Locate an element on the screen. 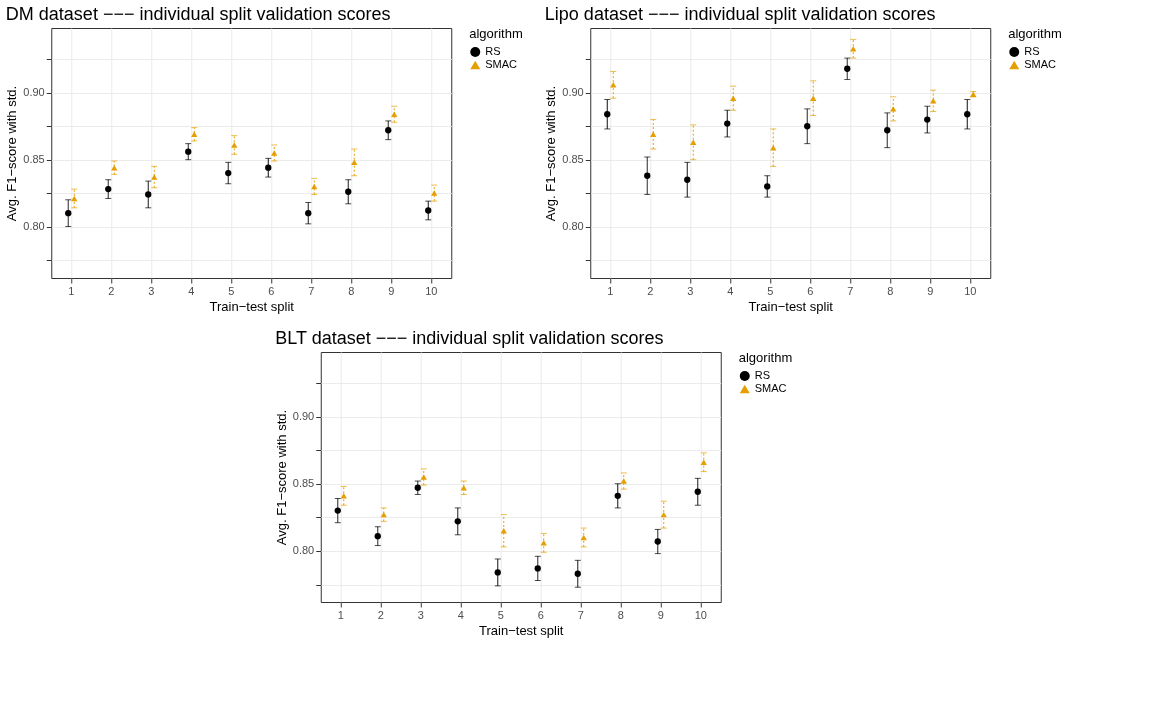  chart-title: Lipo dataset −−− individual split validation scores is located at coordinates (740, 14).